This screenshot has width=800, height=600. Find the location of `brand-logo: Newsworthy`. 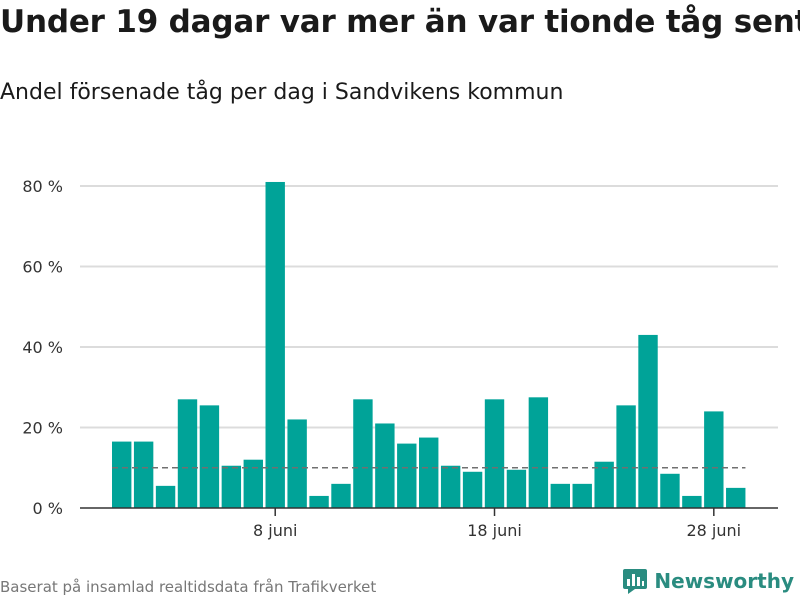

brand-logo: Newsworthy is located at coordinates (708, 581).